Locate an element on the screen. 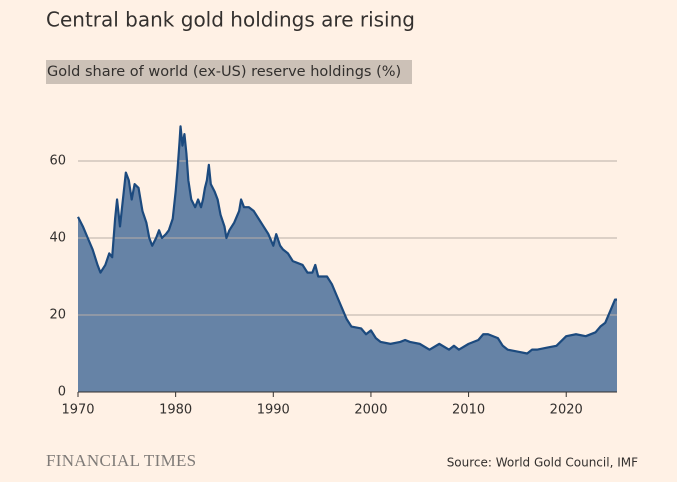 The image size is (677, 482). y-tick-label: 60 is located at coordinates (57, 161).